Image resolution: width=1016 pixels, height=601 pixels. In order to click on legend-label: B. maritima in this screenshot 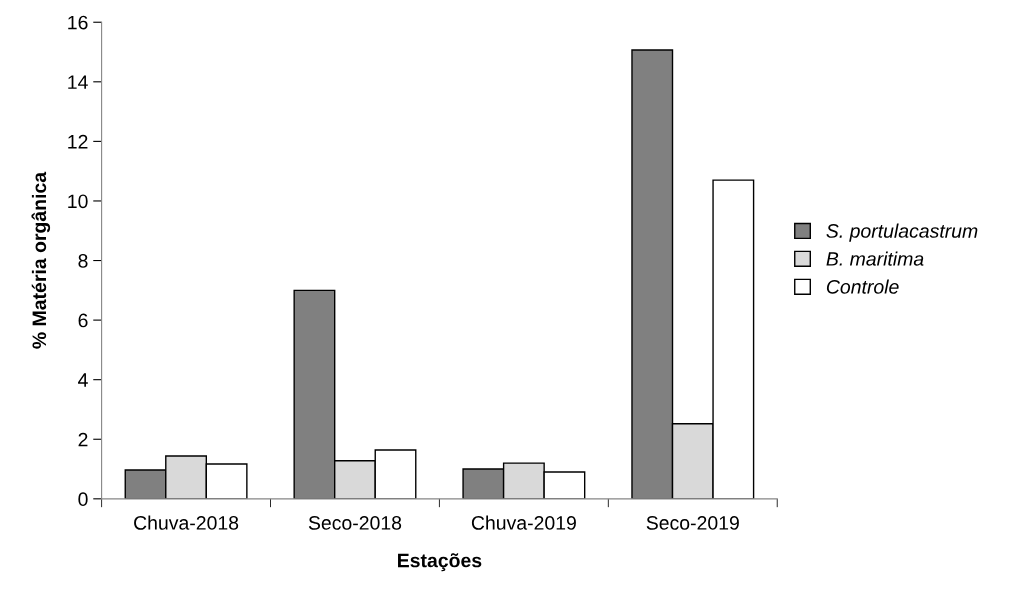, I will do `click(875, 258)`.